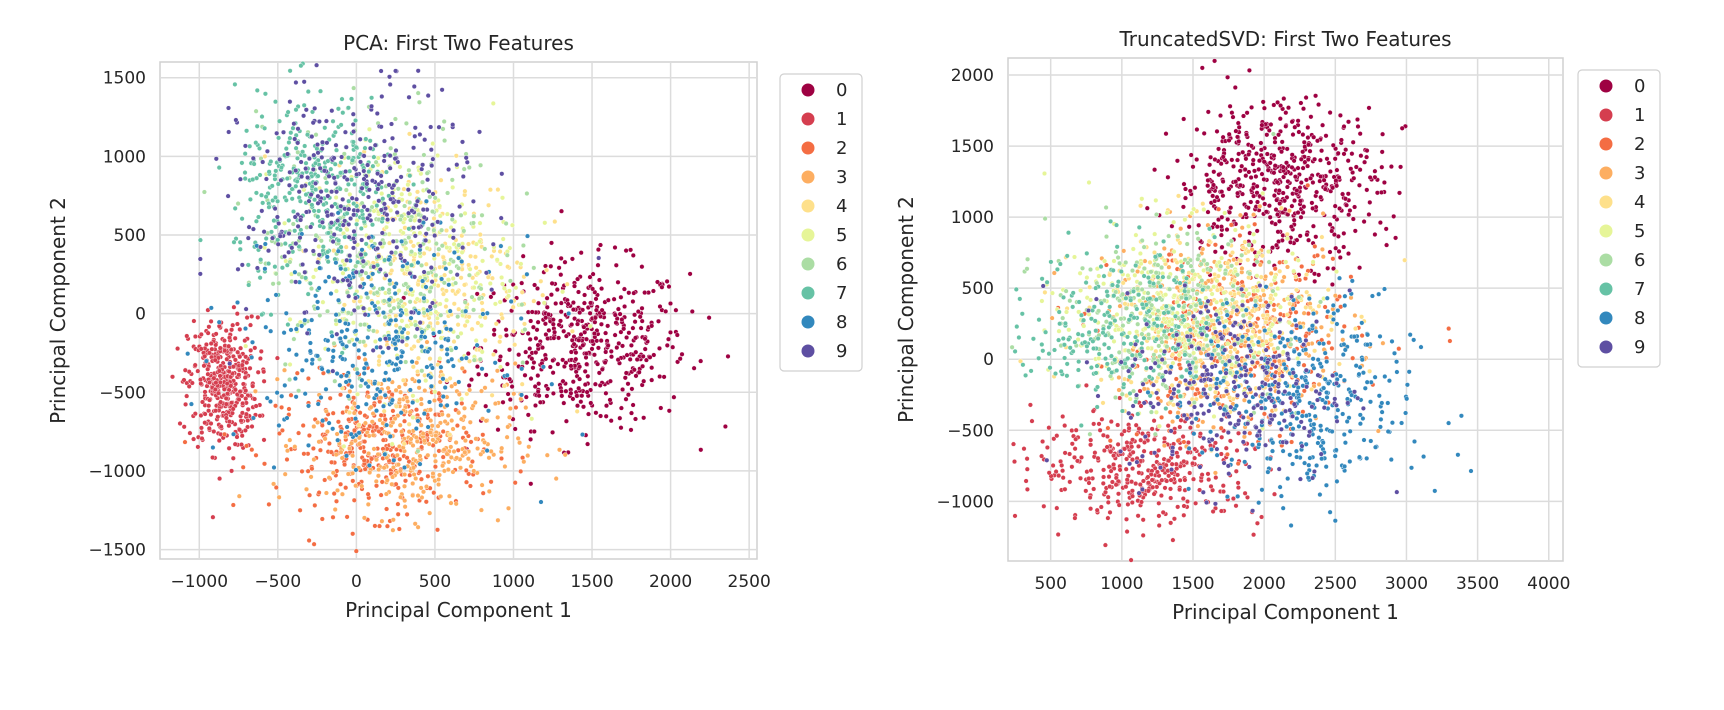  I want to click on x-axis-label: Principal Component 1, so click(458, 610).